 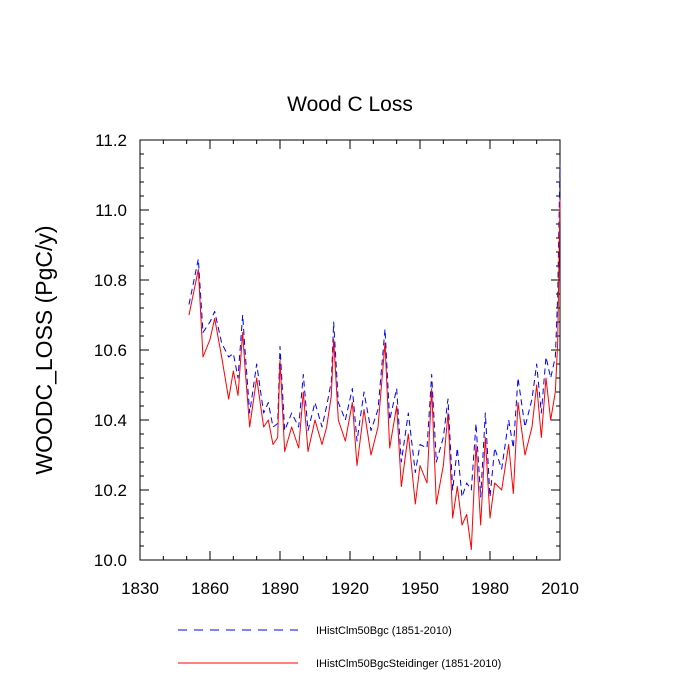 I want to click on legend-label-steidinger: IHistClm50BgcSteidinger (1851-2010), so click(x=408, y=664).